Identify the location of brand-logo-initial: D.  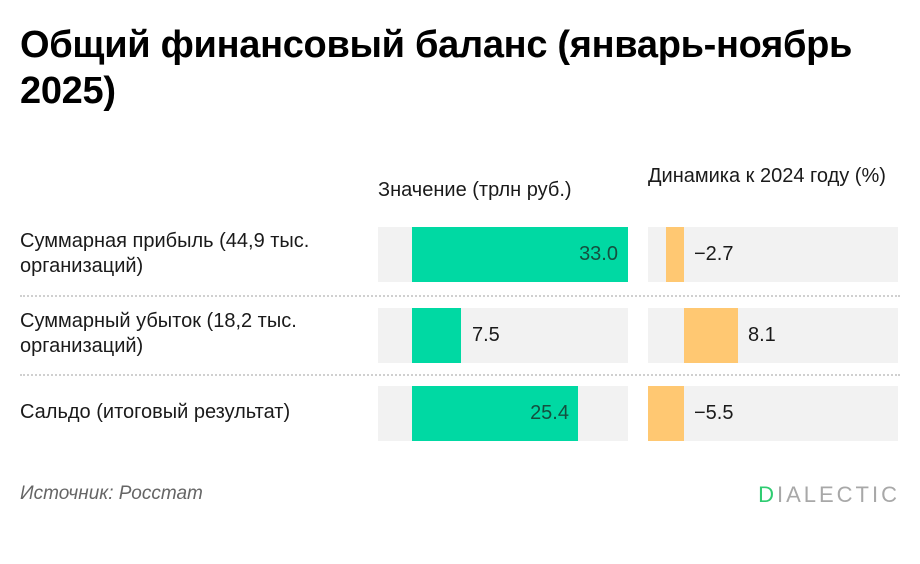
(767, 494).